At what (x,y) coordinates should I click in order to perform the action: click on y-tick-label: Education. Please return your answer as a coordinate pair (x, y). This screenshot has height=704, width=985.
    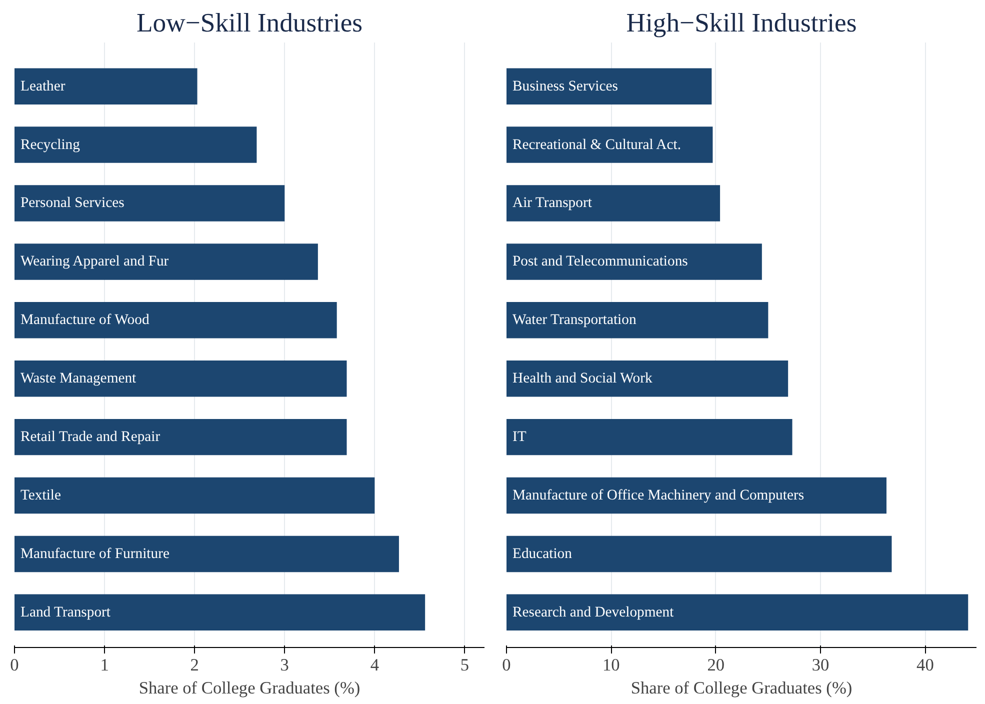
    Looking at the image, I should click on (542, 554).